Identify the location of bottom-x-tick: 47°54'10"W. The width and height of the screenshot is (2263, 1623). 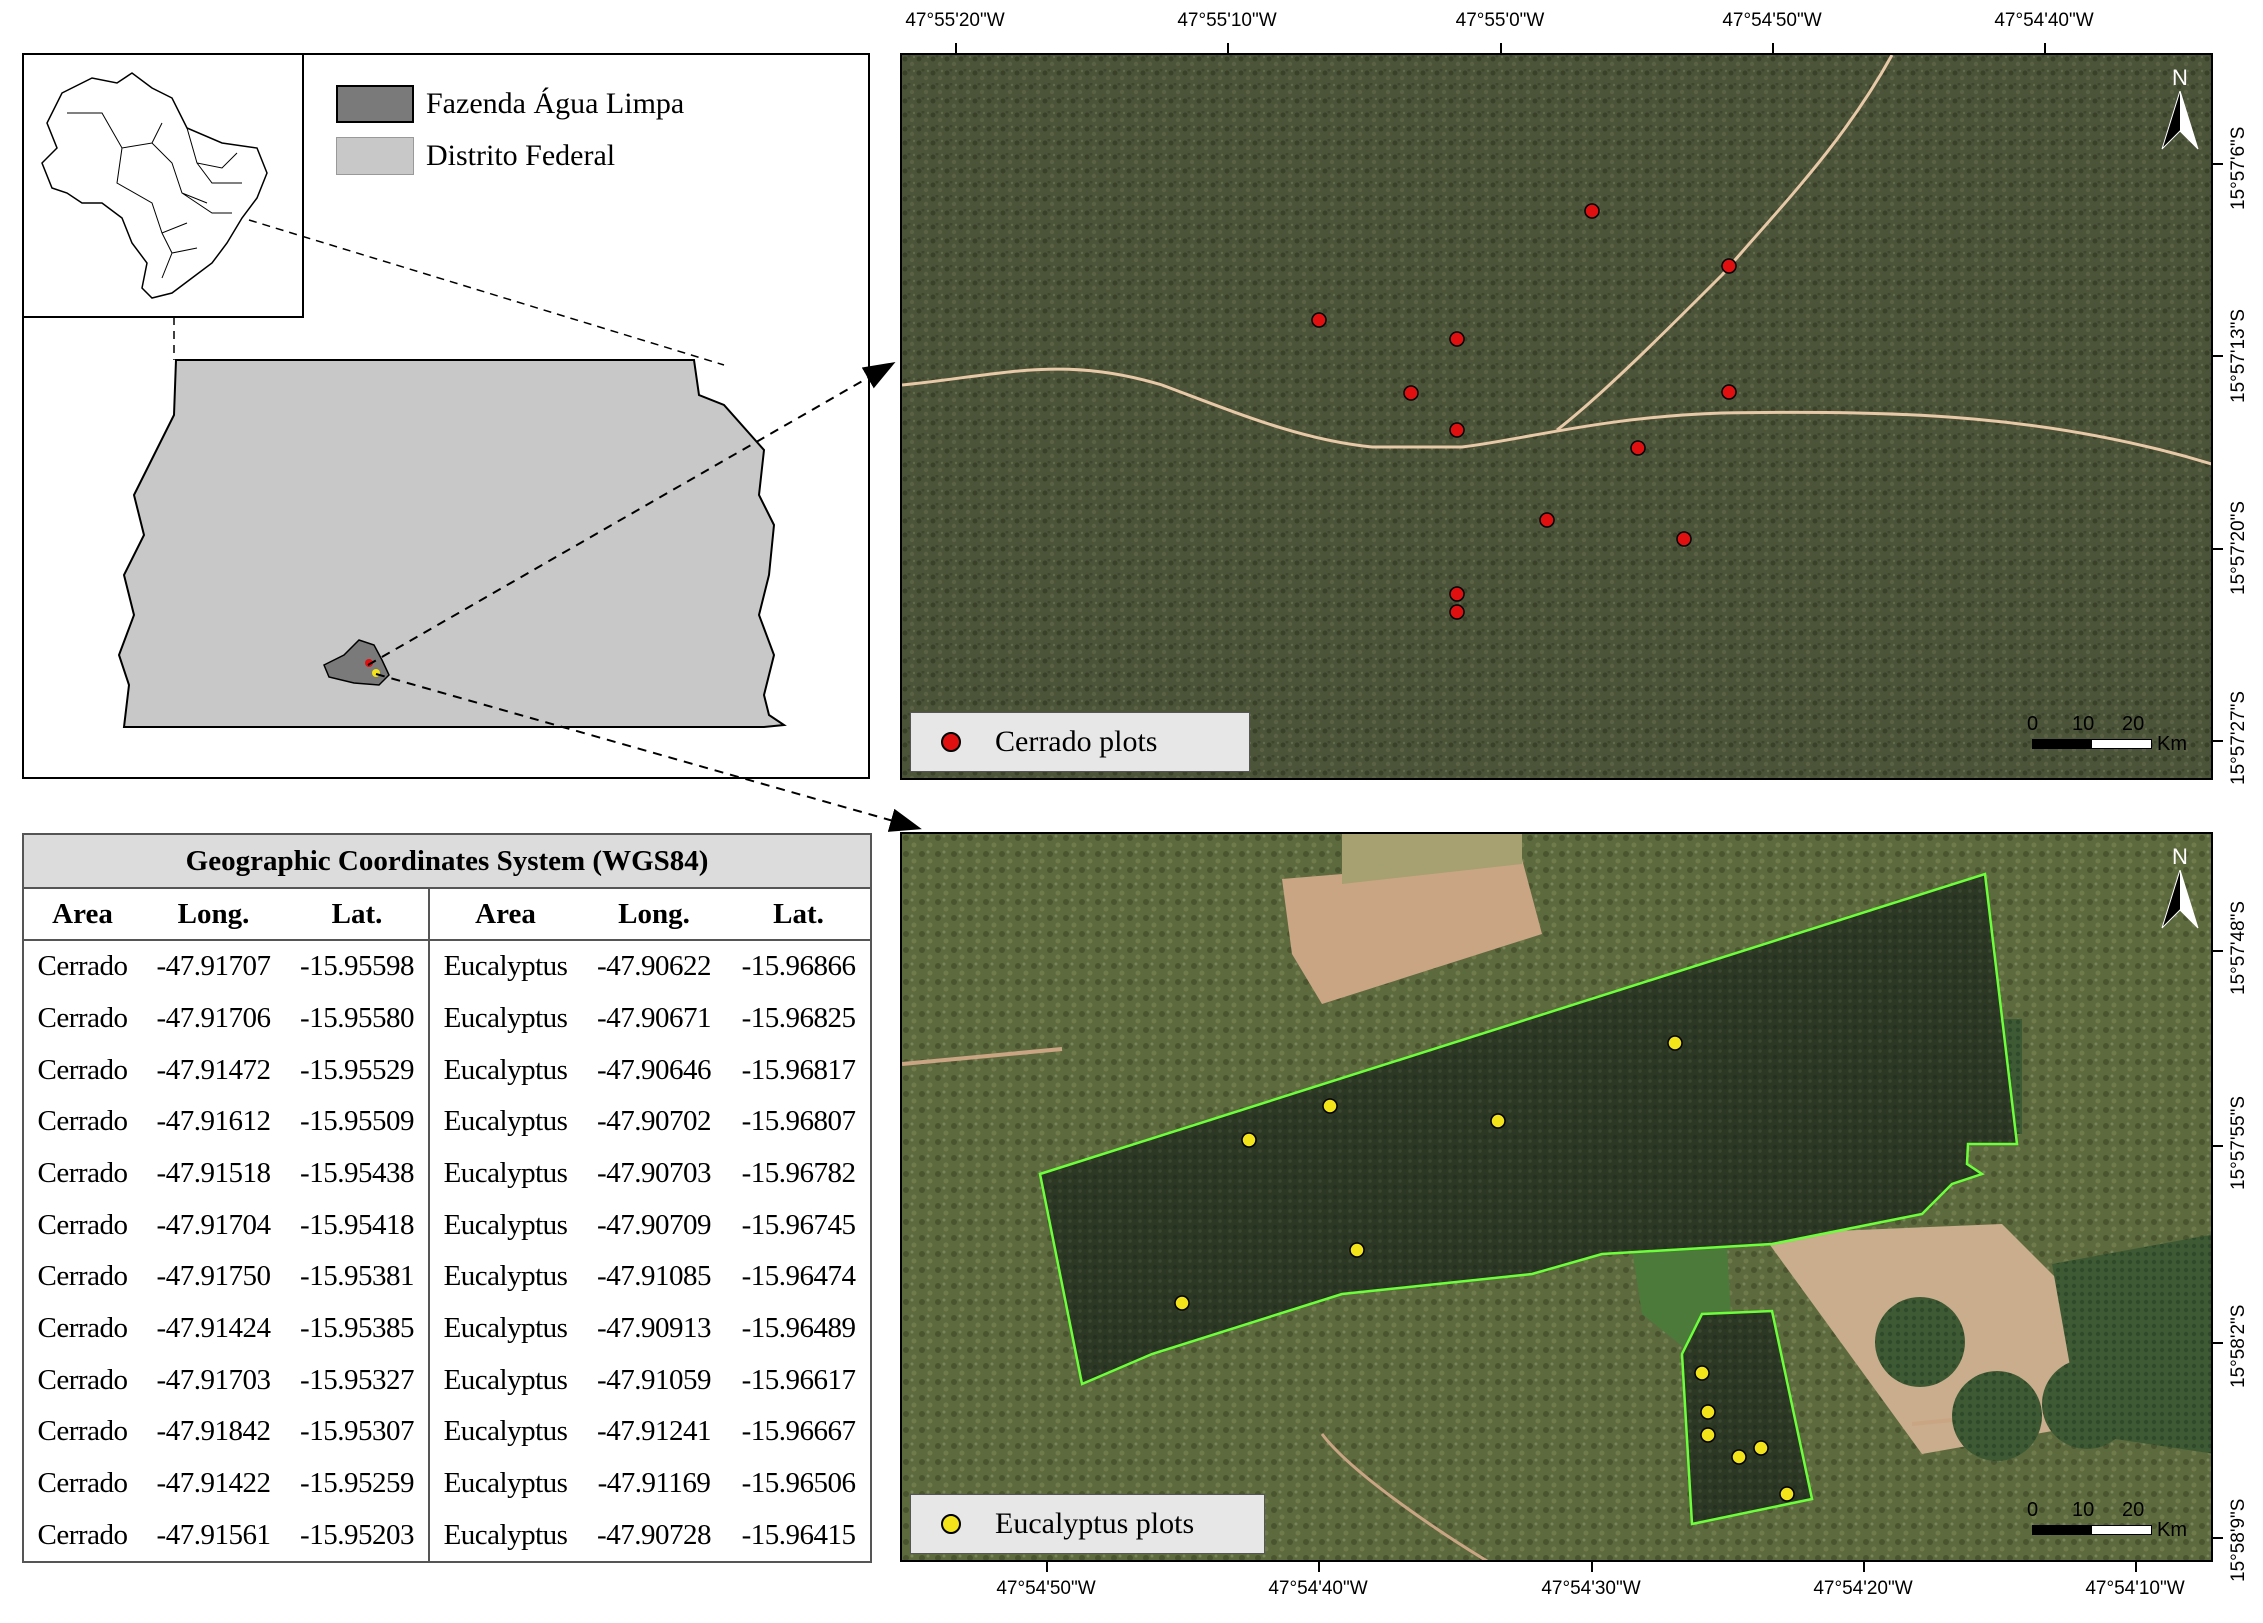
(2135, 1588).